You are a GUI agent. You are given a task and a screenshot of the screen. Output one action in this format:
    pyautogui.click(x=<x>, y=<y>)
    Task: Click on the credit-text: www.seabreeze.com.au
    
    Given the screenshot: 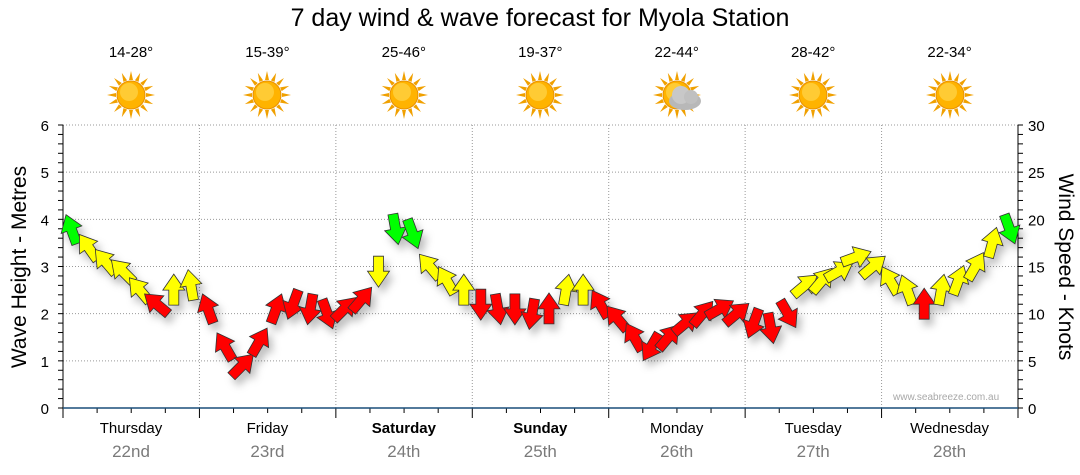 What is the action you would take?
    pyautogui.click(x=946, y=397)
    